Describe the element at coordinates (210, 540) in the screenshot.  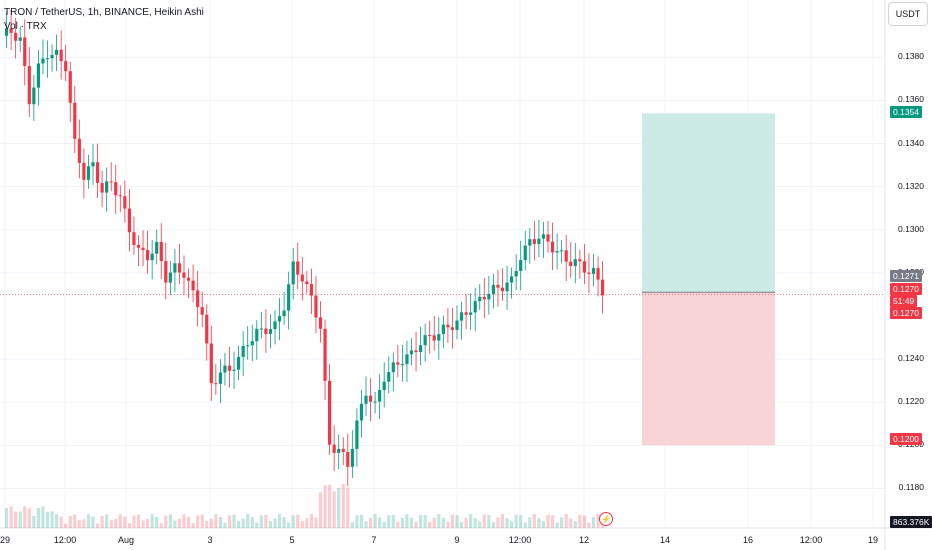
I see `time-axis-label: 3` at that location.